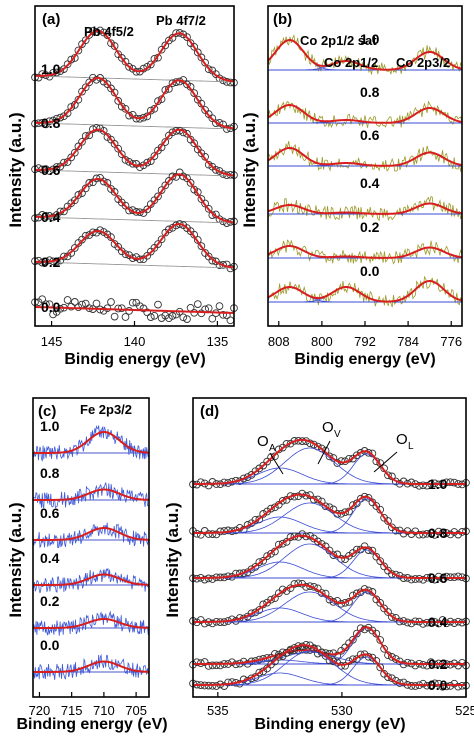  I want to click on d-series-0.0-fit, so click(329, 665).